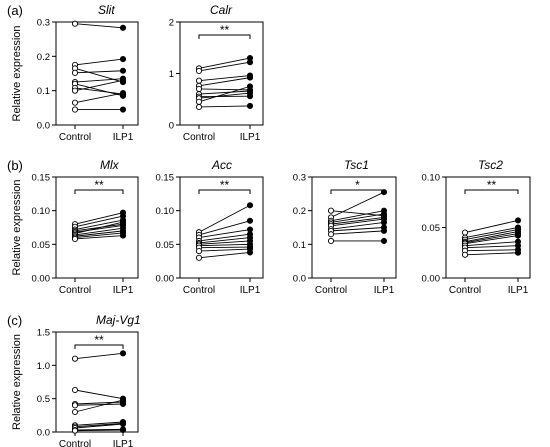 This screenshot has width=550, height=447. What do you see at coordinates (43, 333) in the screenshot?
I see `panel-7-ytick-label: 1.5` at bounding box center [43, 333].